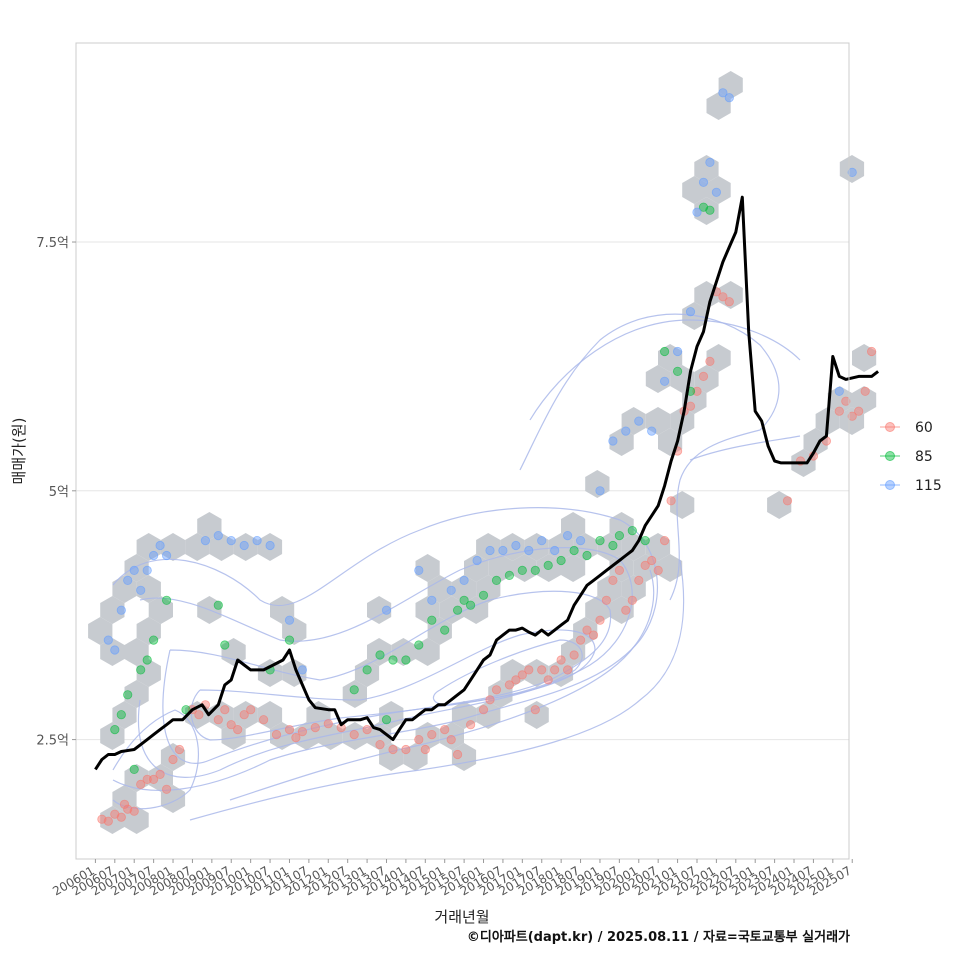  What do you see at coordinates (52, 243) in the screenshot?
I see `y-tick-label: 7.5억` at bounding box center [52, 243].